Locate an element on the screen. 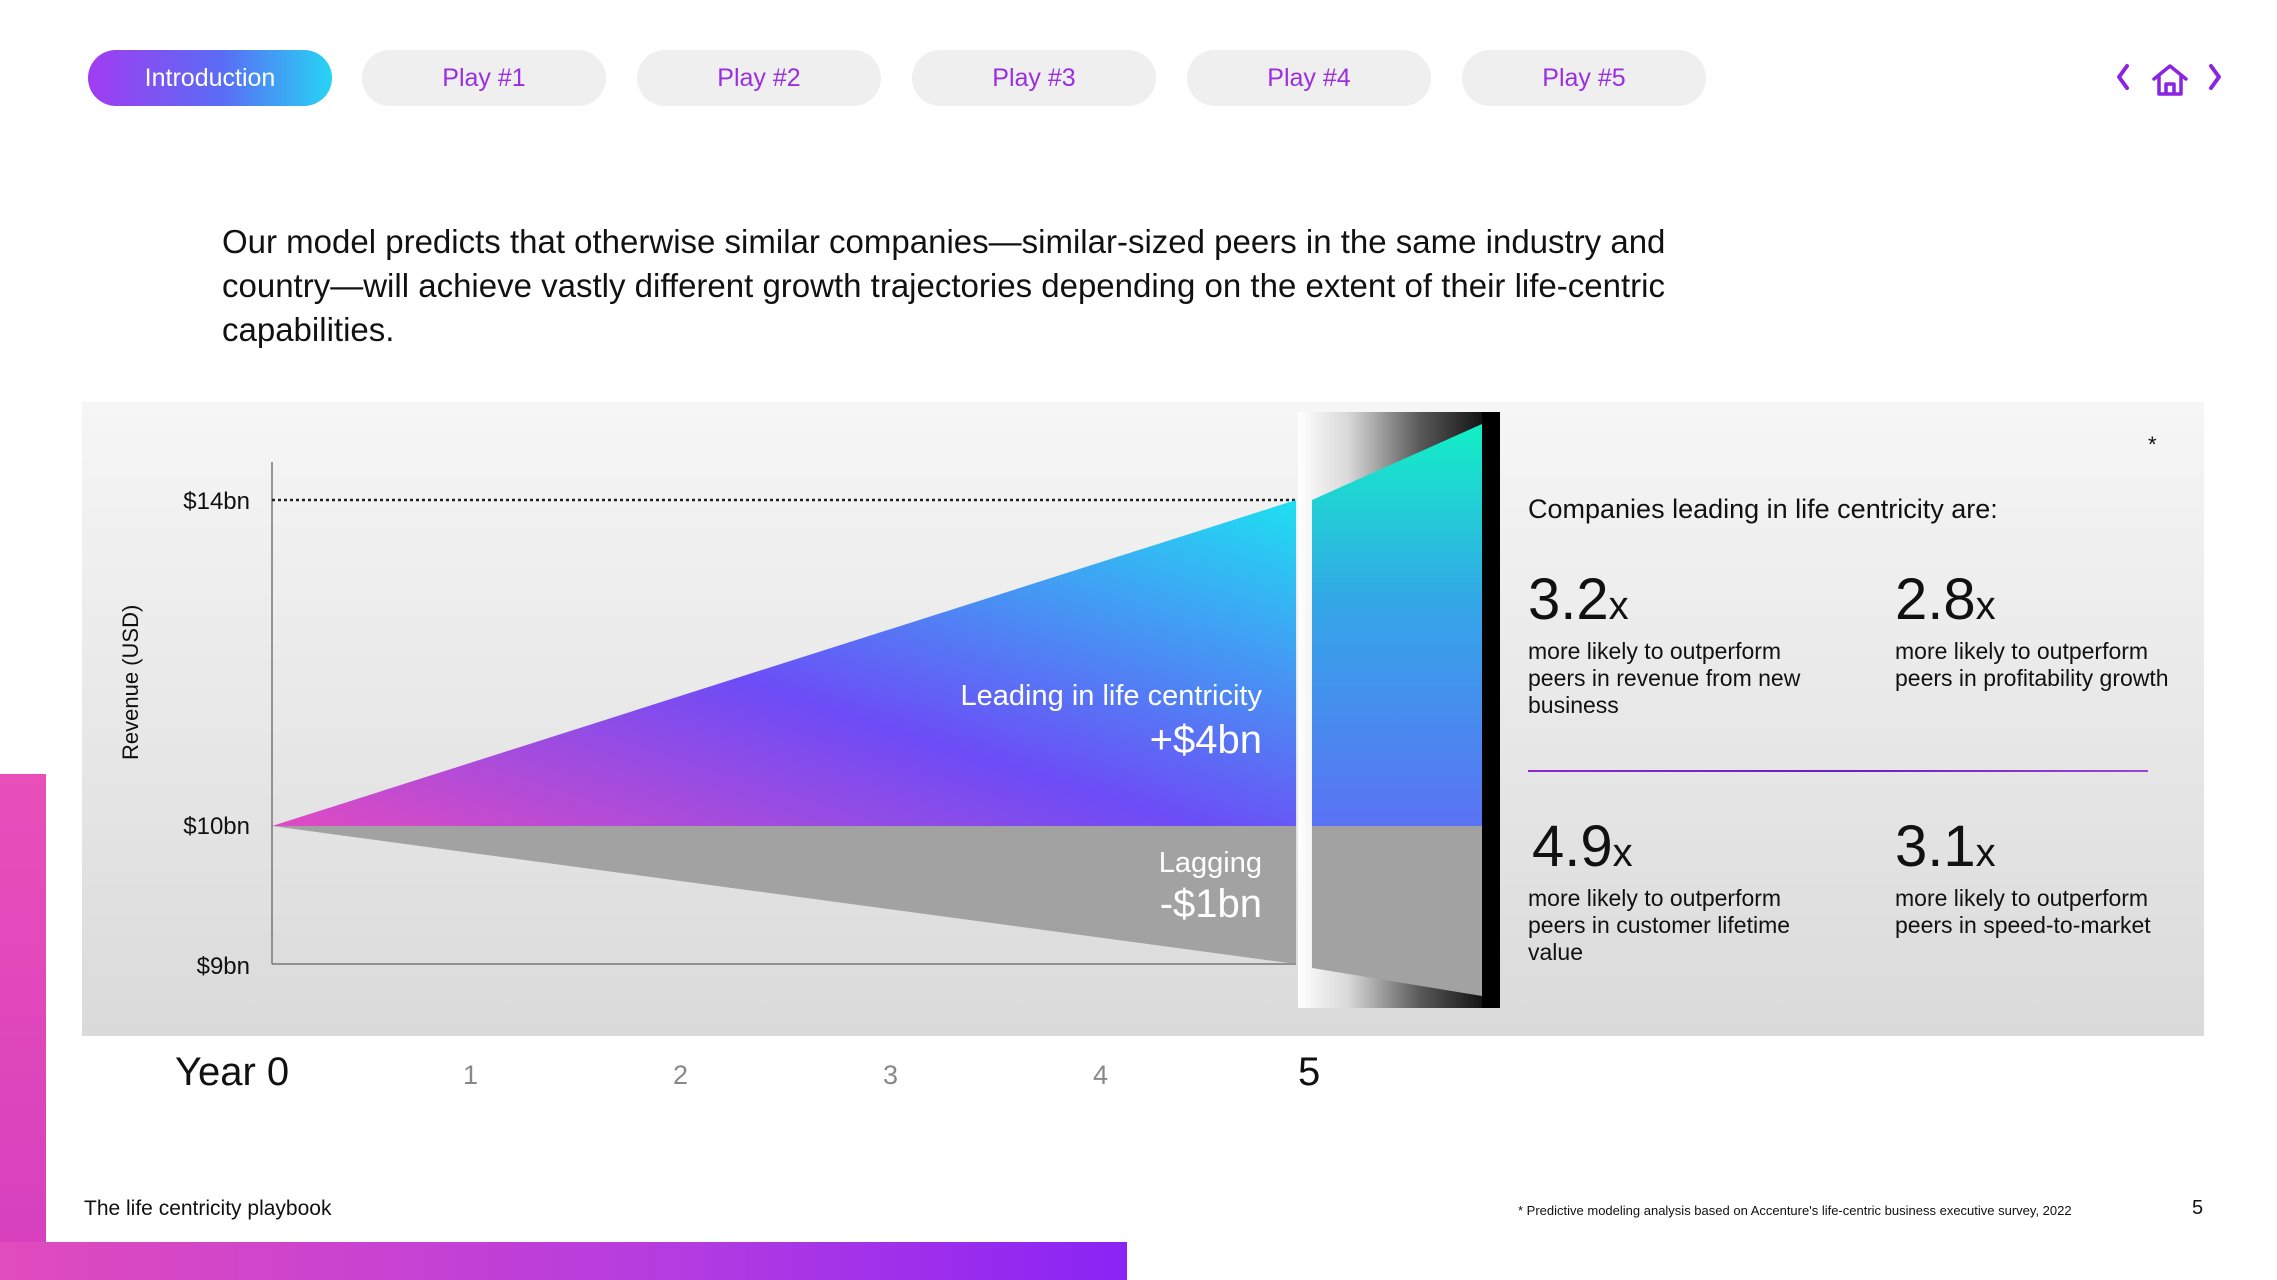 Image resolution: width=2277 pixels, height=1280 pixels. footnote-marker: * is located at coordinates (2152, 444).